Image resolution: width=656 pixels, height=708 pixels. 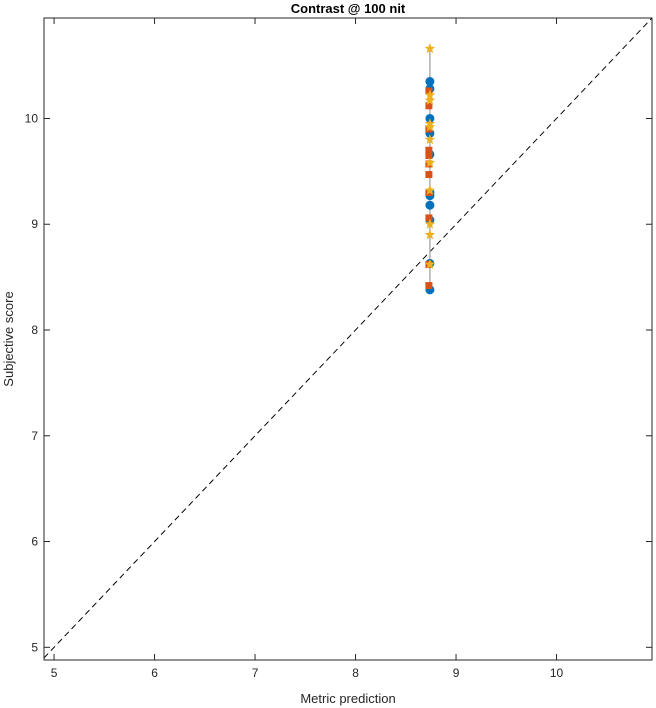 I want to click on y-tick-label-6: 6, so click(x=34, y=542).